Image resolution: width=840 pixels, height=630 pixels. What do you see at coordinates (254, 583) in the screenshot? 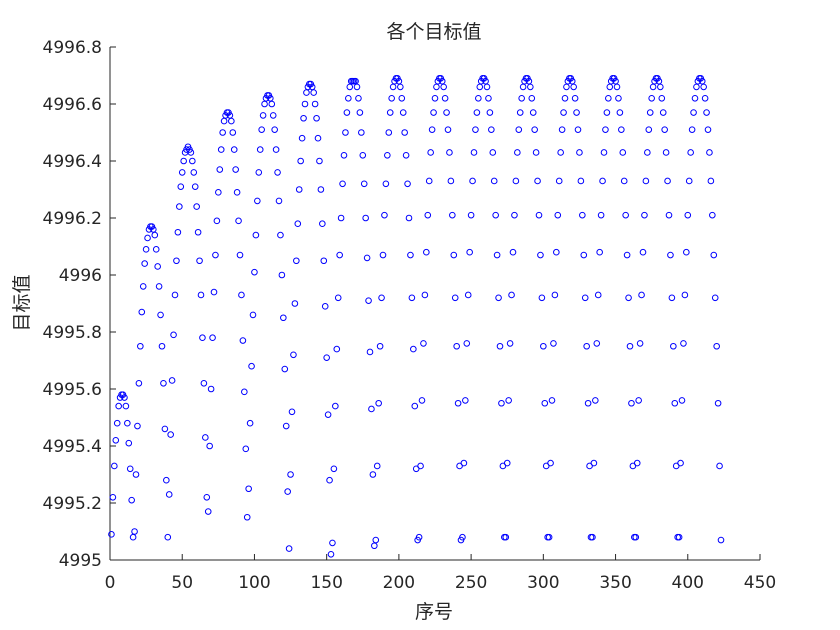
I see `x-tick-label: 100` at bounding box center [254, 583].